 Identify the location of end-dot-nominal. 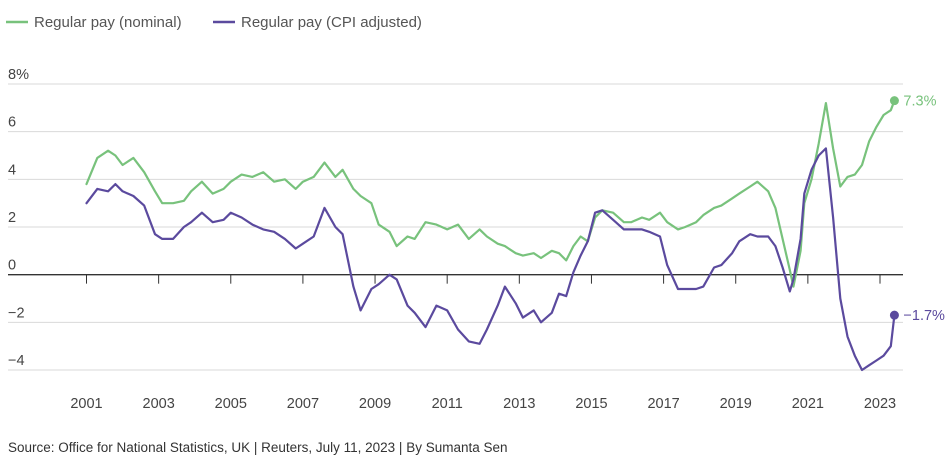
(894, 101).